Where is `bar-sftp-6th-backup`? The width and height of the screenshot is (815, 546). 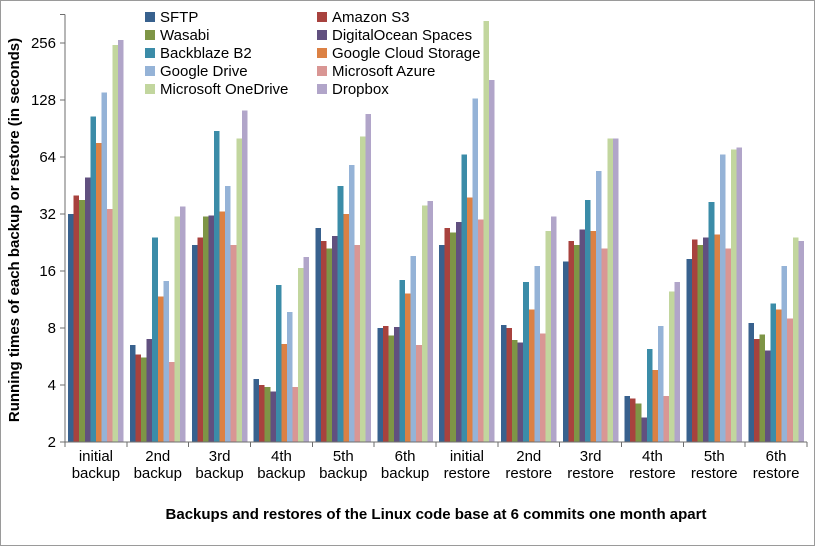 bar-sftp-6th-backup is located at coordinates (380, 385).